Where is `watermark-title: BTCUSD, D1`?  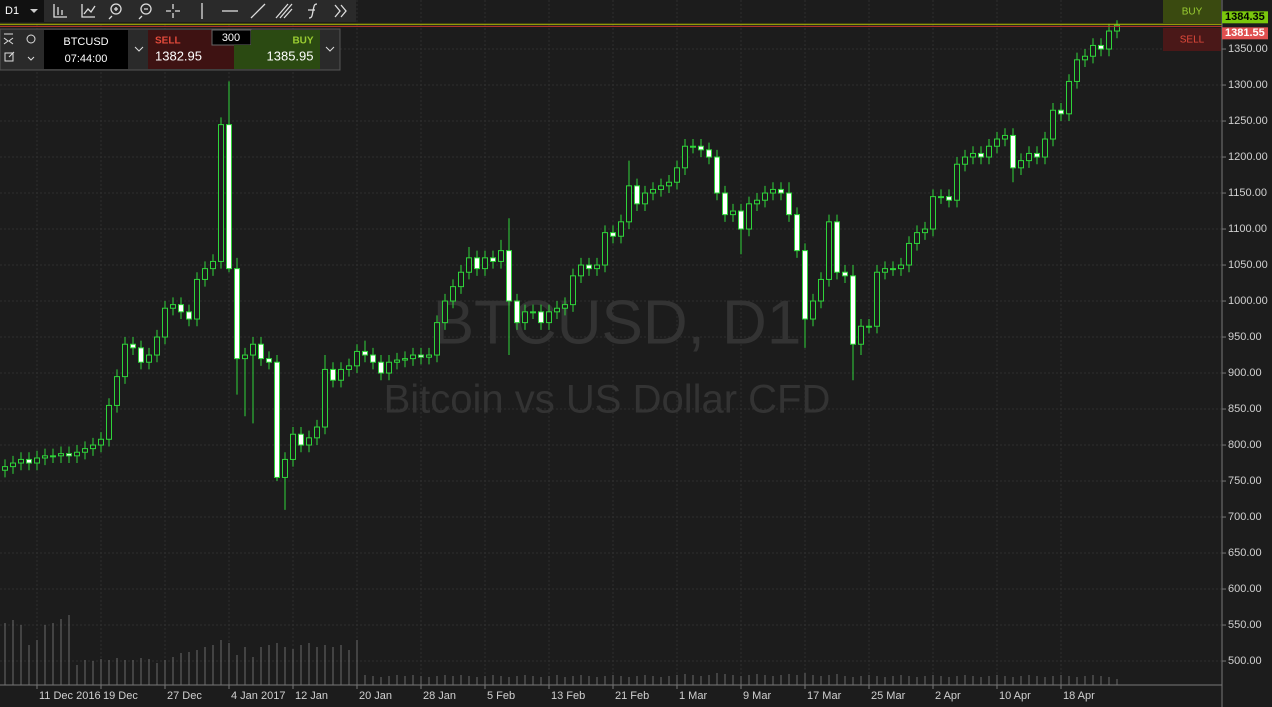 watermark-title: BTCUSD, D1 is located at coordinates (617, 322).